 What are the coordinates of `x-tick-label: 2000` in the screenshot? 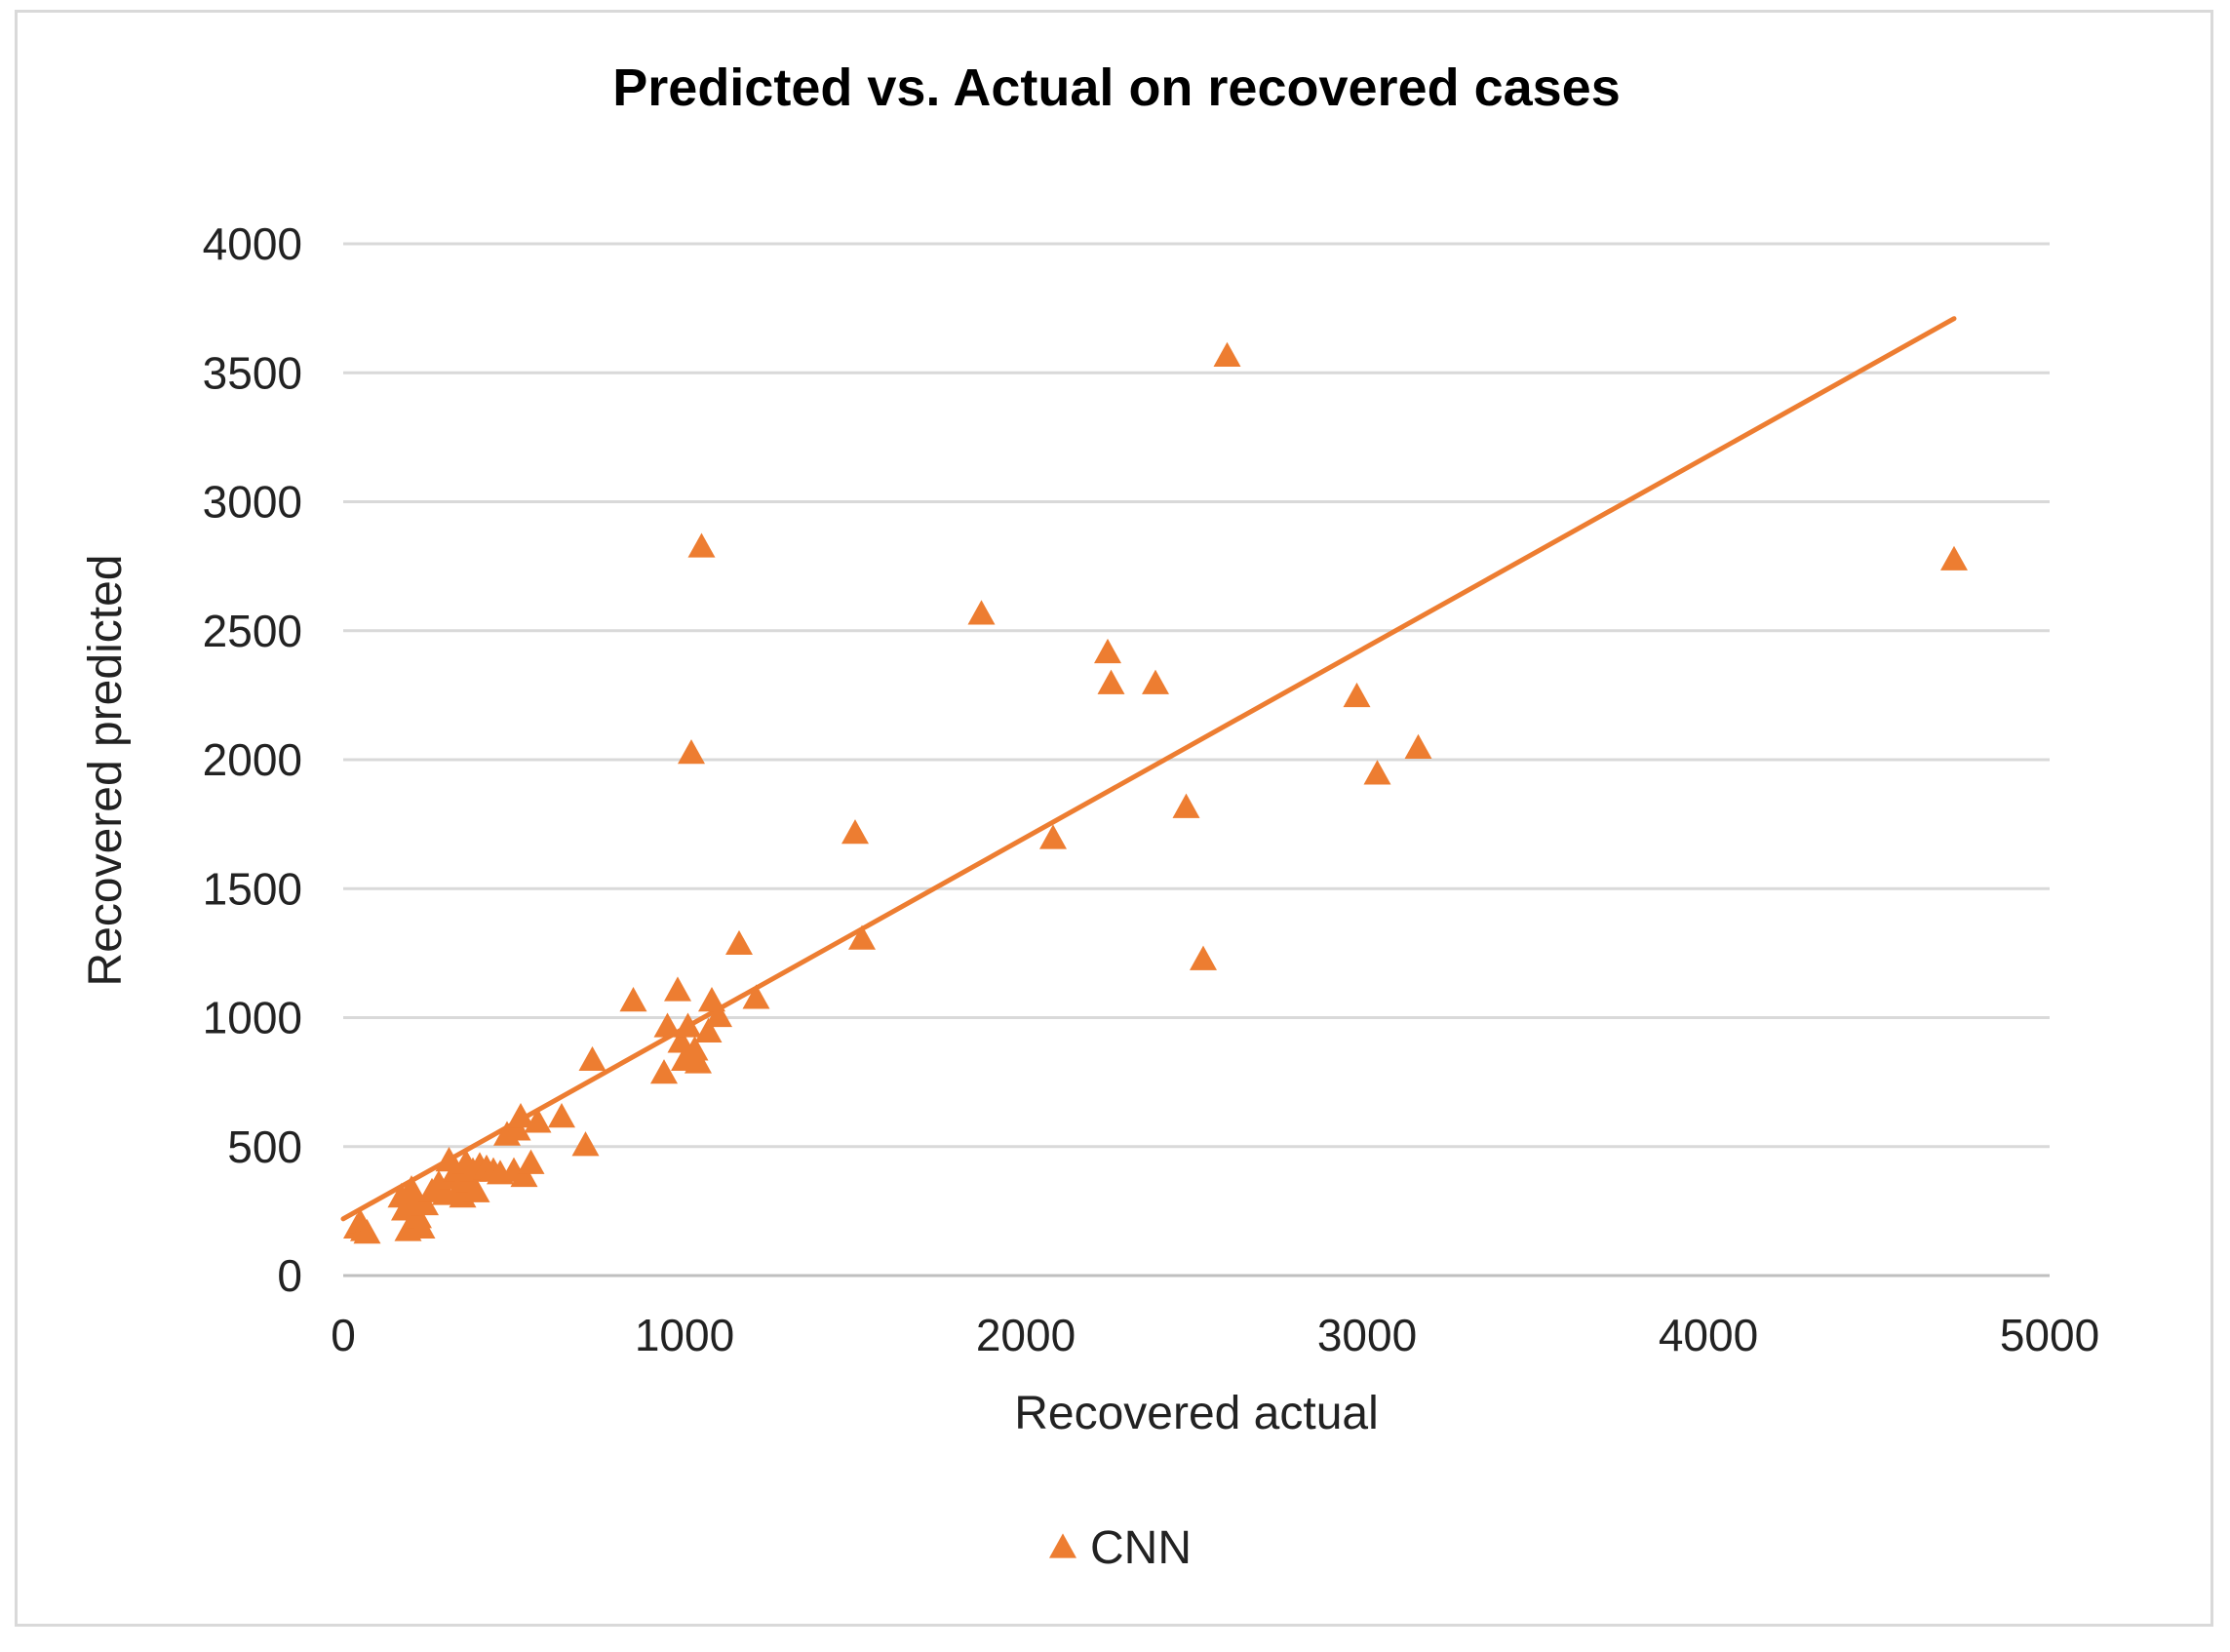 It's located at (1026, 1335).